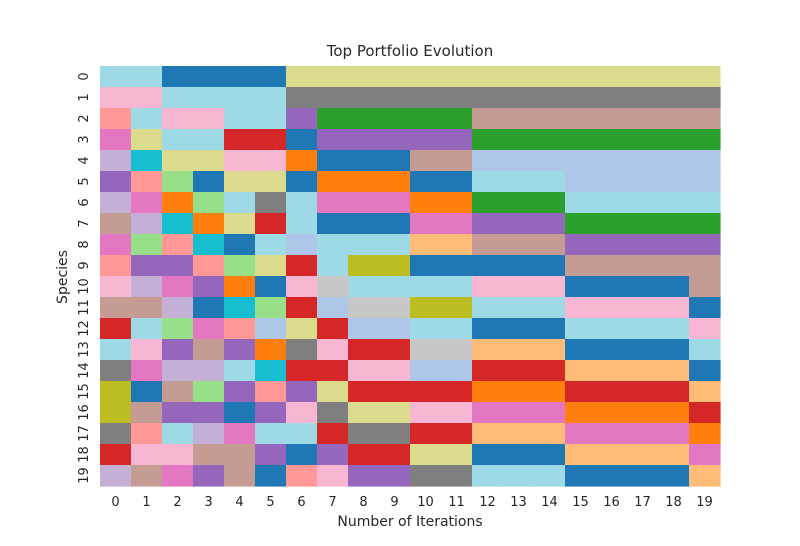 This screenshot has width=800, height=546. What do you see at coordinates (84, 244) in the screenshot?
I see `y-tick-label: 8` at bounding box center [84, 244].